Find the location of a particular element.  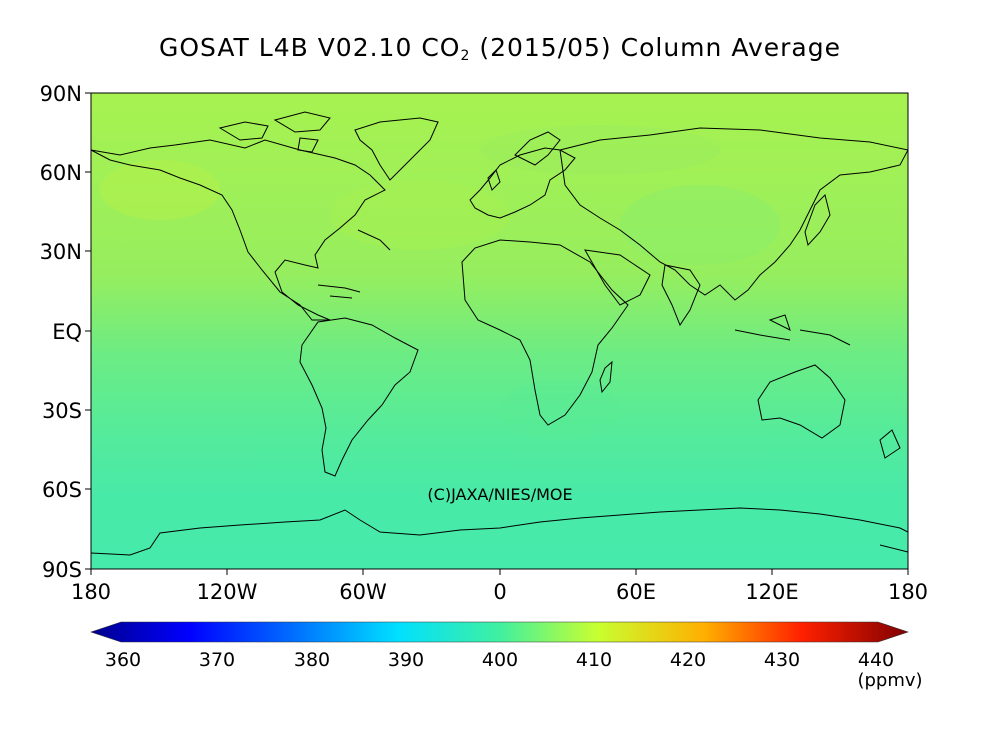

colorbar-tick-420: 420 is located at coordinates (688, 660).